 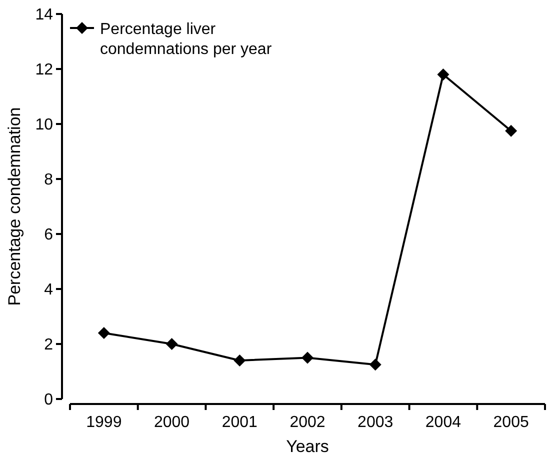 What do you see at coordinates (443, 422) in the screenshot?
I see `x-tick-label: 2004` at bounding box center [443, 422].